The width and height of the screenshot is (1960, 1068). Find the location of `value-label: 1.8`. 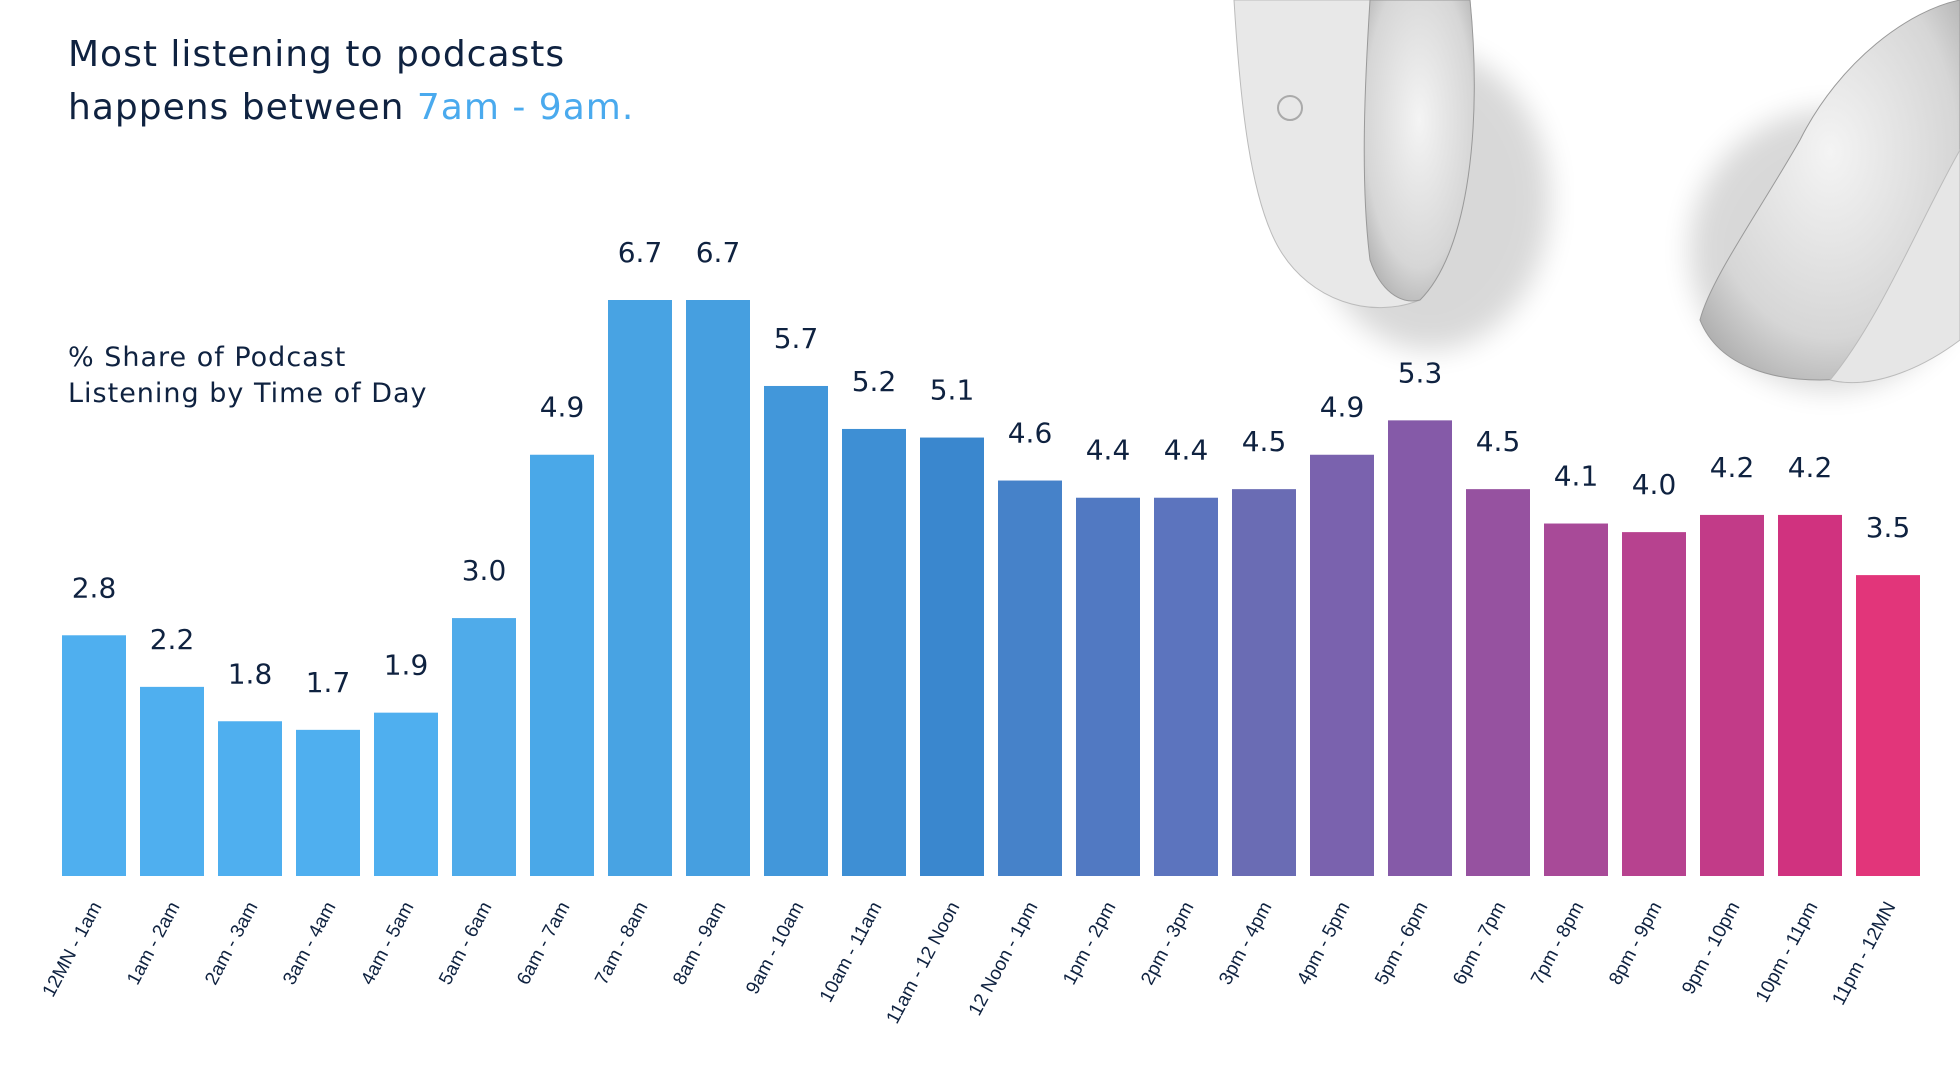

value-label: 1.8 is located at coordinates (250, 673).